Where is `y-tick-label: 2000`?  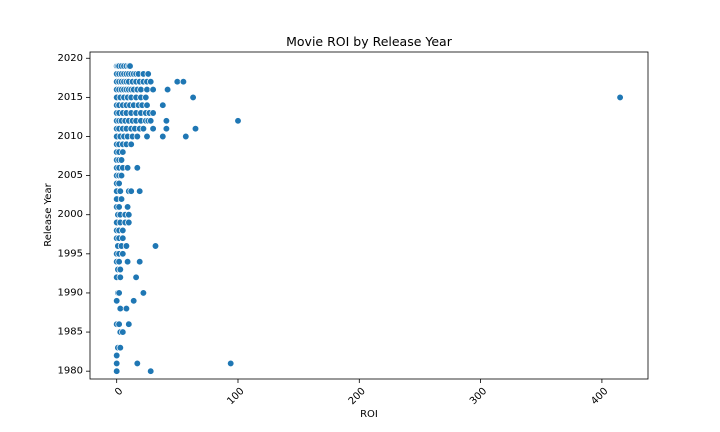 y-tick-label: 2000 is located at coordinates (70, 214).